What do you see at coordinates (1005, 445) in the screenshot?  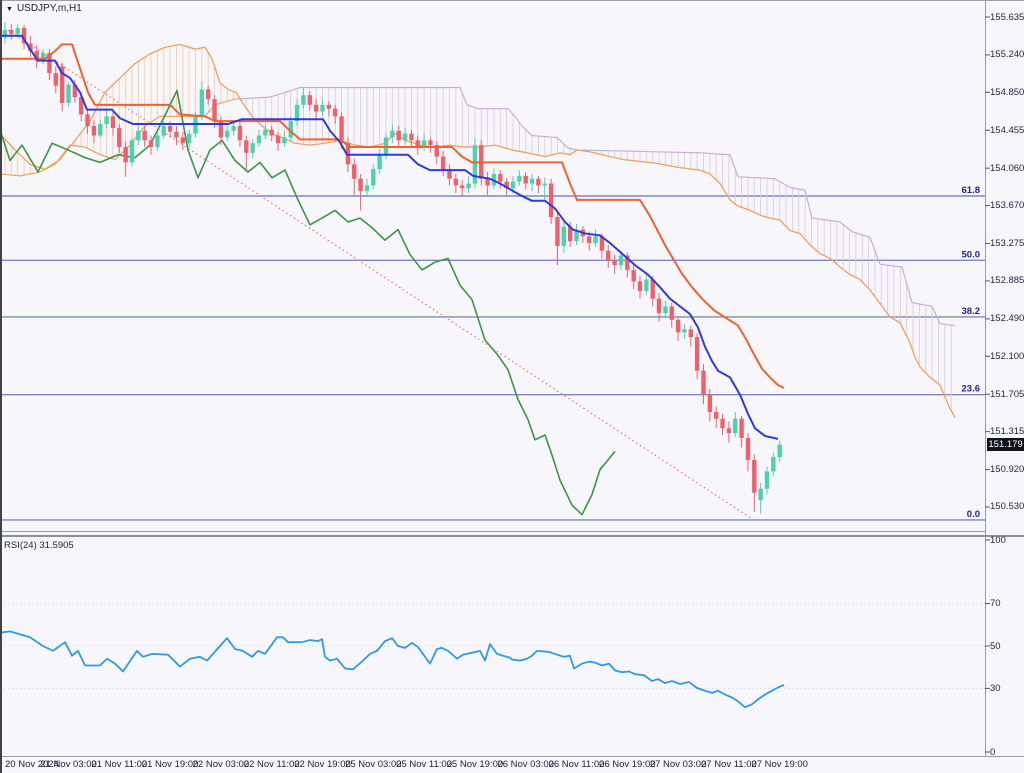 I see `last-price-badge: 151.179` at bounding box center [1005, 445].